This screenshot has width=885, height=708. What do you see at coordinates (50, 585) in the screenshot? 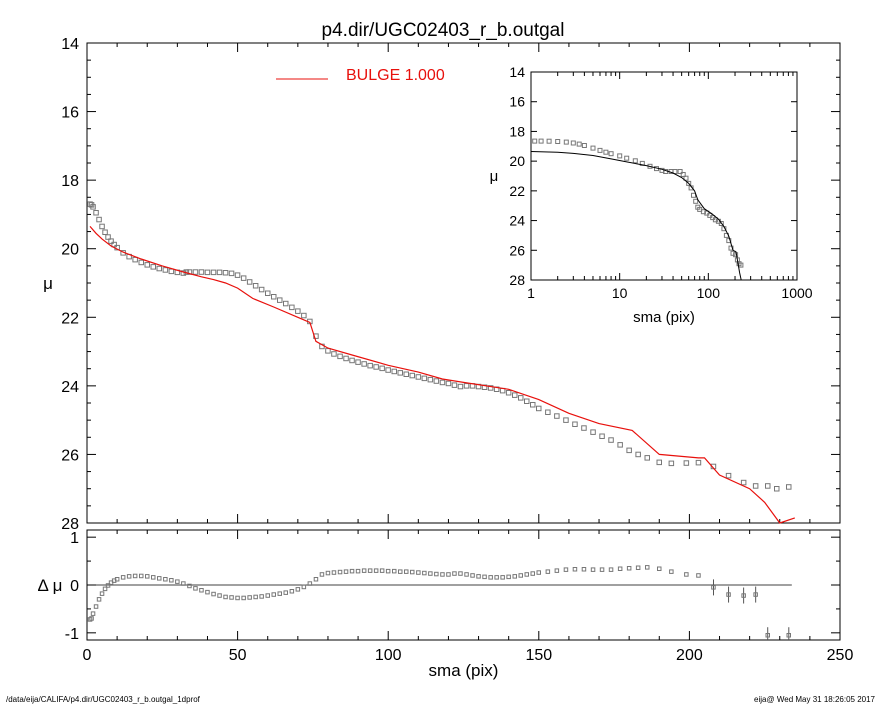
I see `y-axis-label: Δ μ` at bounding box center [50, 585].